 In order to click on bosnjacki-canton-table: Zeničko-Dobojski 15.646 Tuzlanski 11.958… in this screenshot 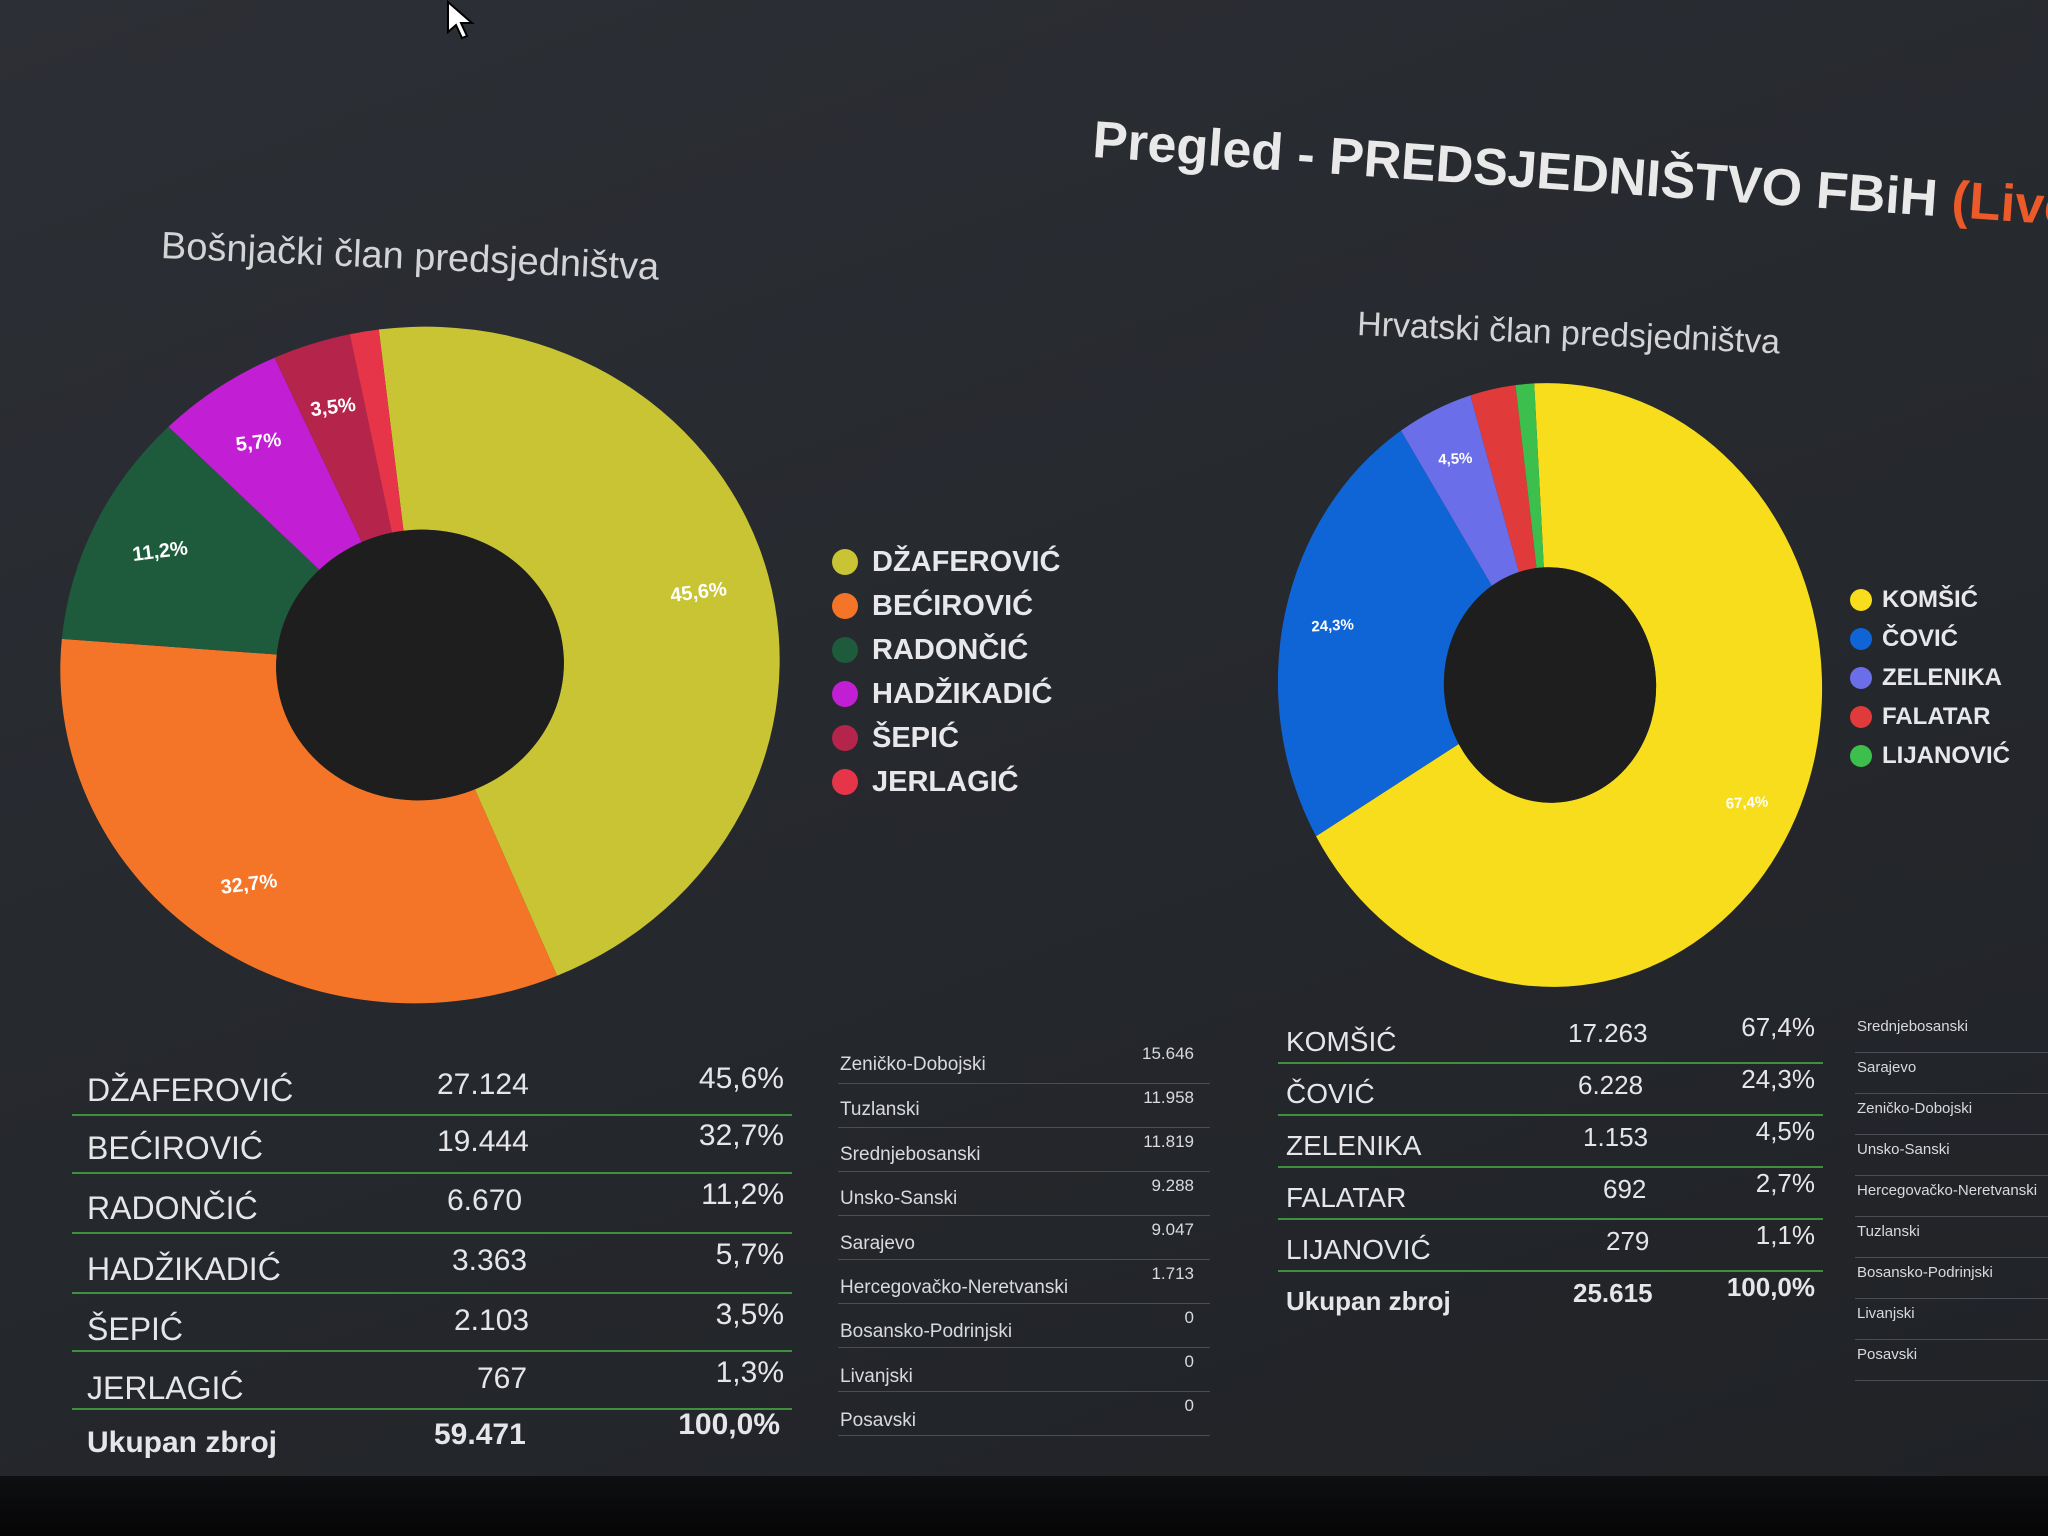, I will do `click(1024, 1238)`.